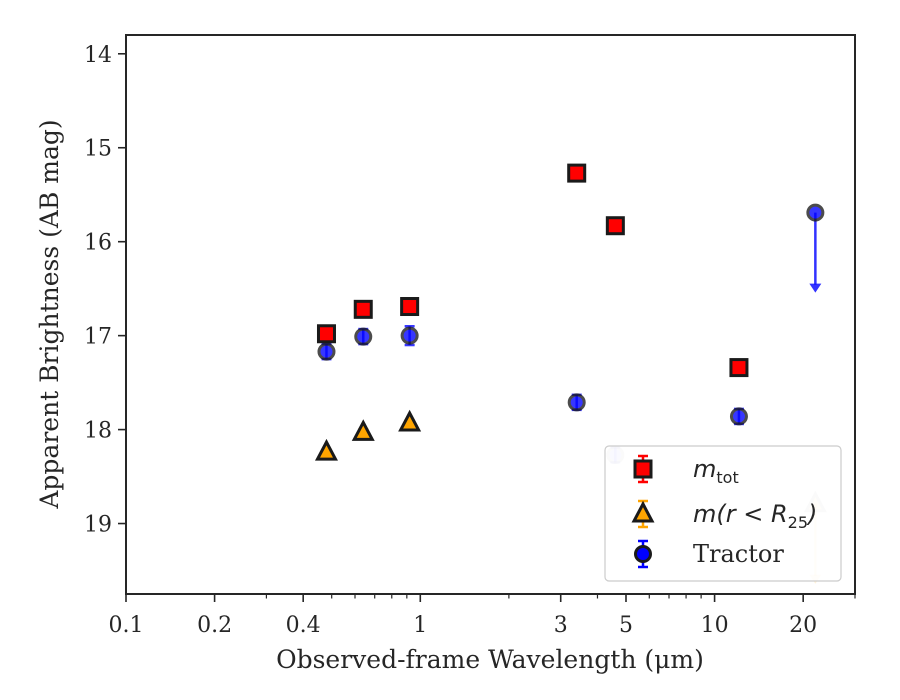 This screenshot has width=900, height=700. What do you see at coordinates (98, 149) in the screenshot?
I see `y-tick-label: 15` at bounding box center [98, 149].